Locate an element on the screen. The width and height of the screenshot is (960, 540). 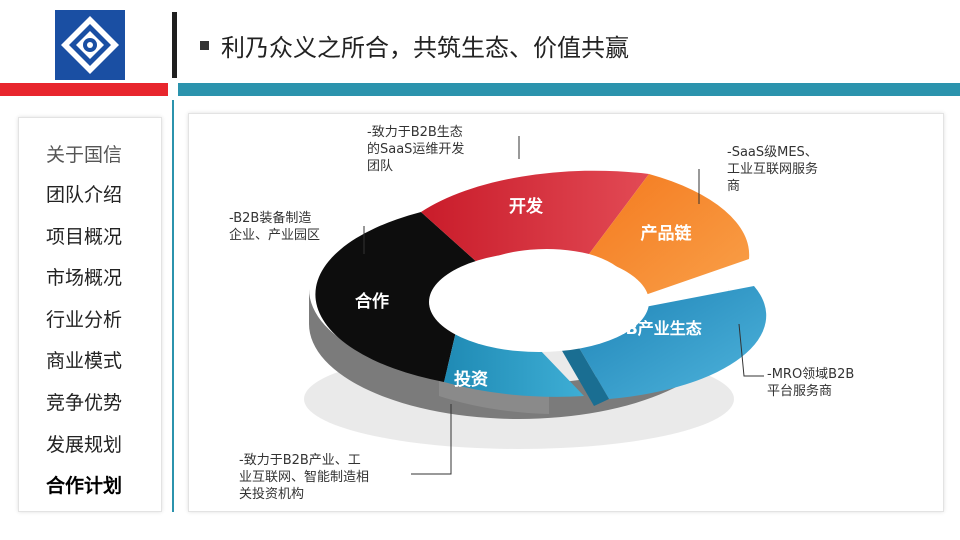
ring-segment-kaifa is located at coordinates (535, 217).